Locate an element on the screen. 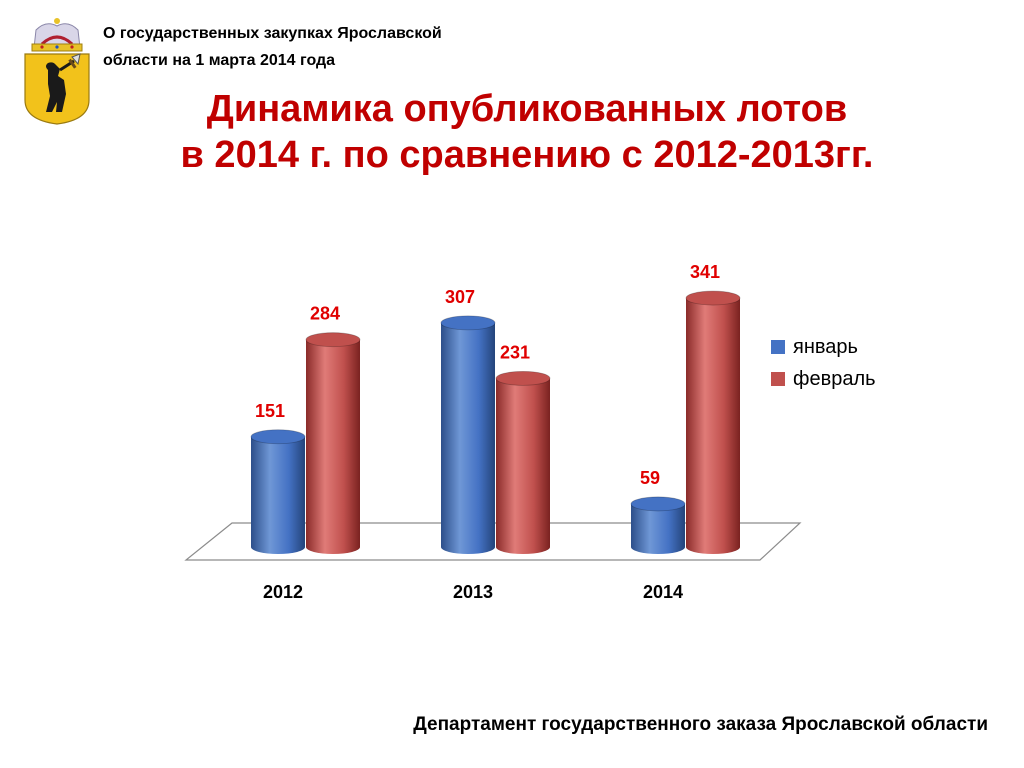 This screenshot has height=768, width=1024. legend-label: февраль is located at coordinates (834, 379).